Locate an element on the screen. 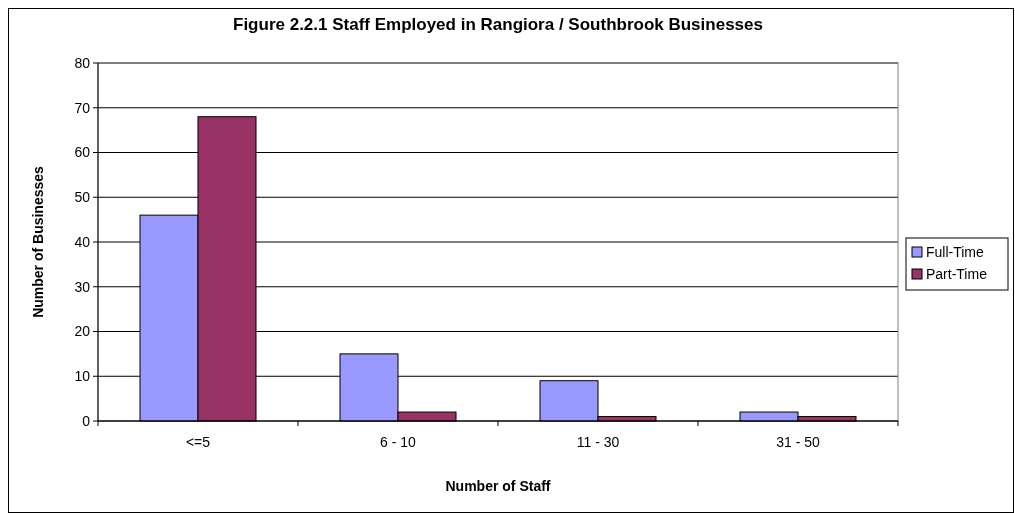 The width and height of the screenshot is (1015, 513). x-tick-label: 31 - 50 is located at coordinates (798, 442).